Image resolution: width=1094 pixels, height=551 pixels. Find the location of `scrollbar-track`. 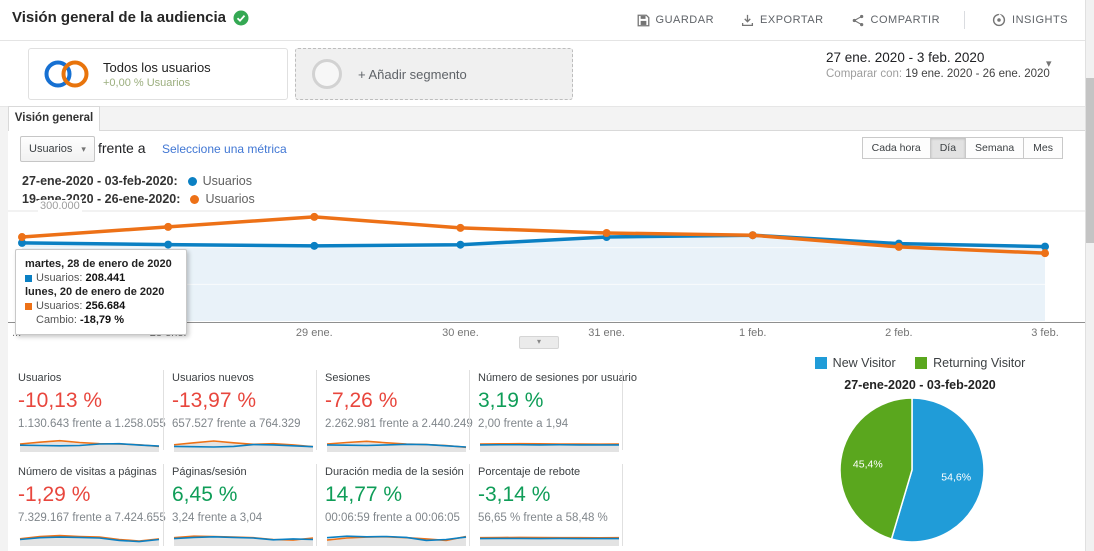

scrollbar-track is located at coordinates (1089, 275).